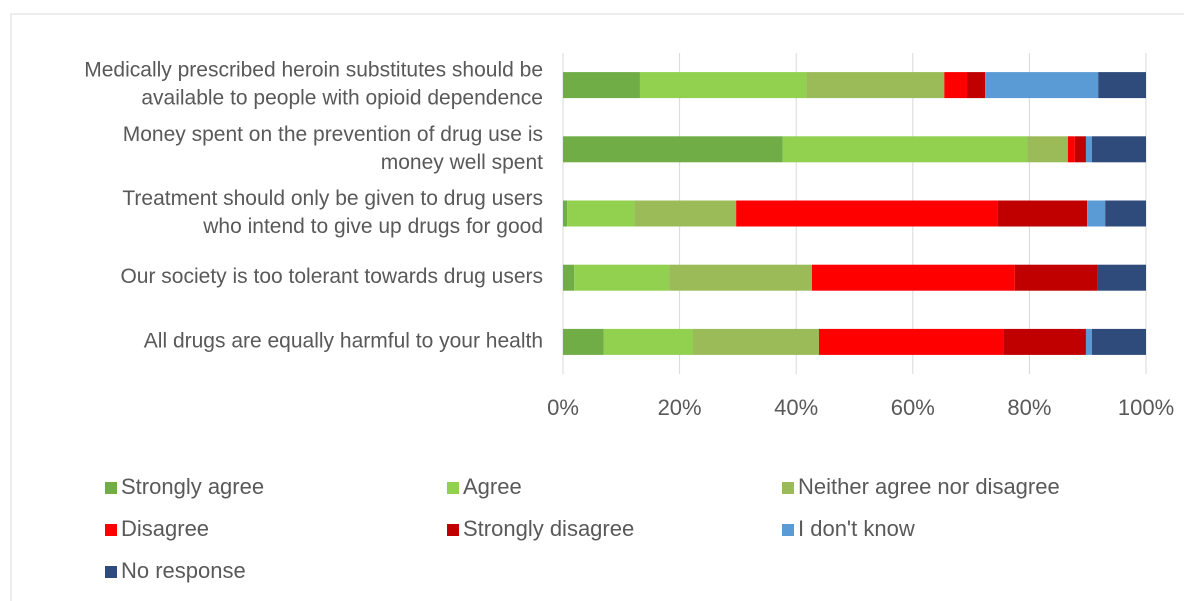 The width and height of the screenshot is (1184, 601). What do you see at coordinates (183, 570) in the screenshot?
I see `legend-label: No response` at bounding box center [183, 570].